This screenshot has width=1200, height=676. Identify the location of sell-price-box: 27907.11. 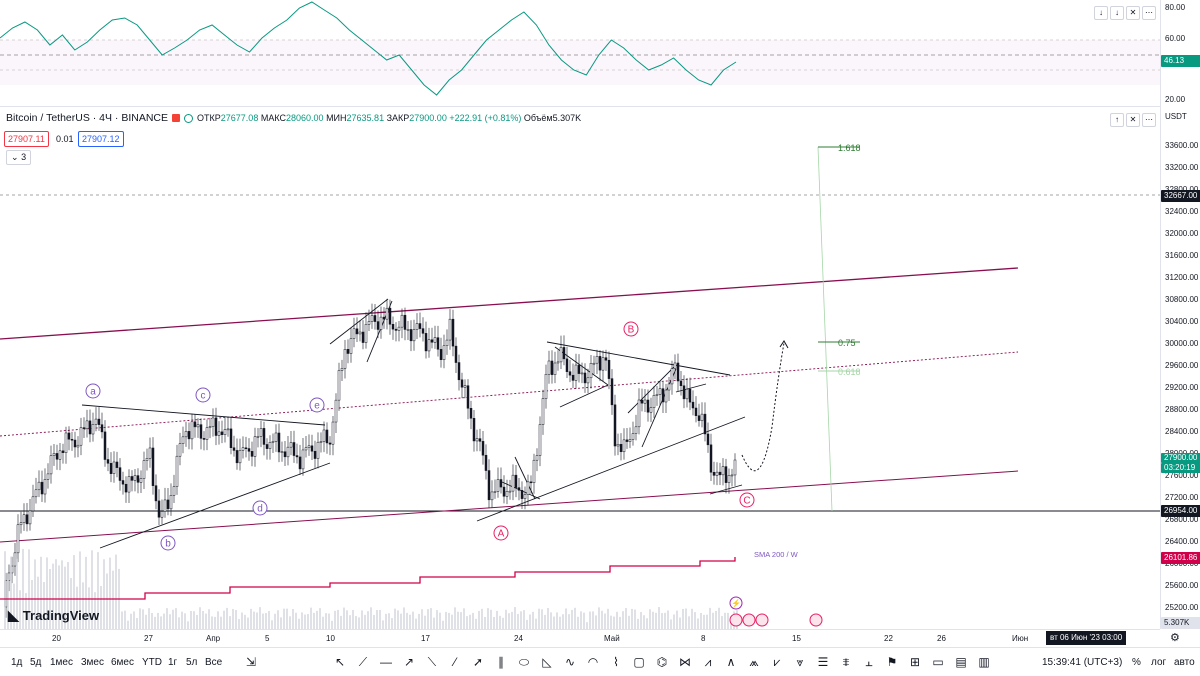
(26, 139).